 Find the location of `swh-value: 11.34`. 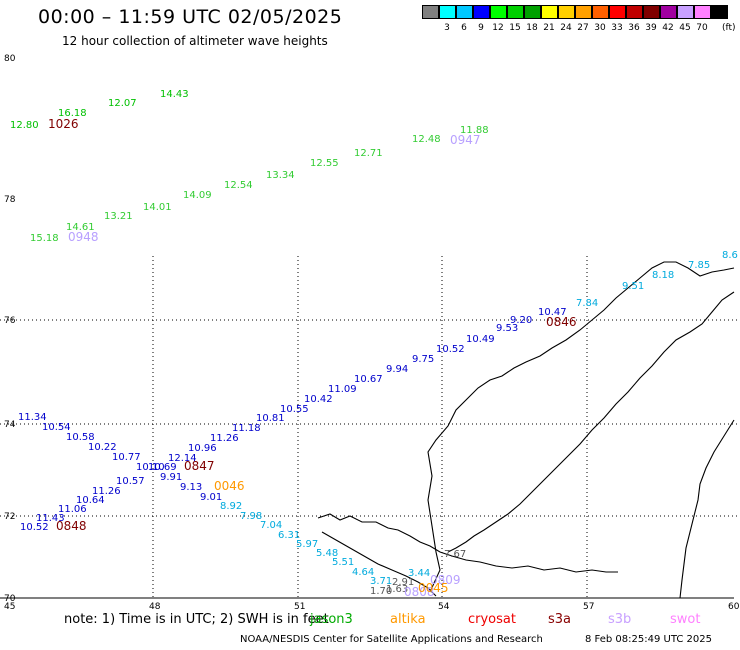

swh-value: 11.34 is located at coordinates (32, 417).